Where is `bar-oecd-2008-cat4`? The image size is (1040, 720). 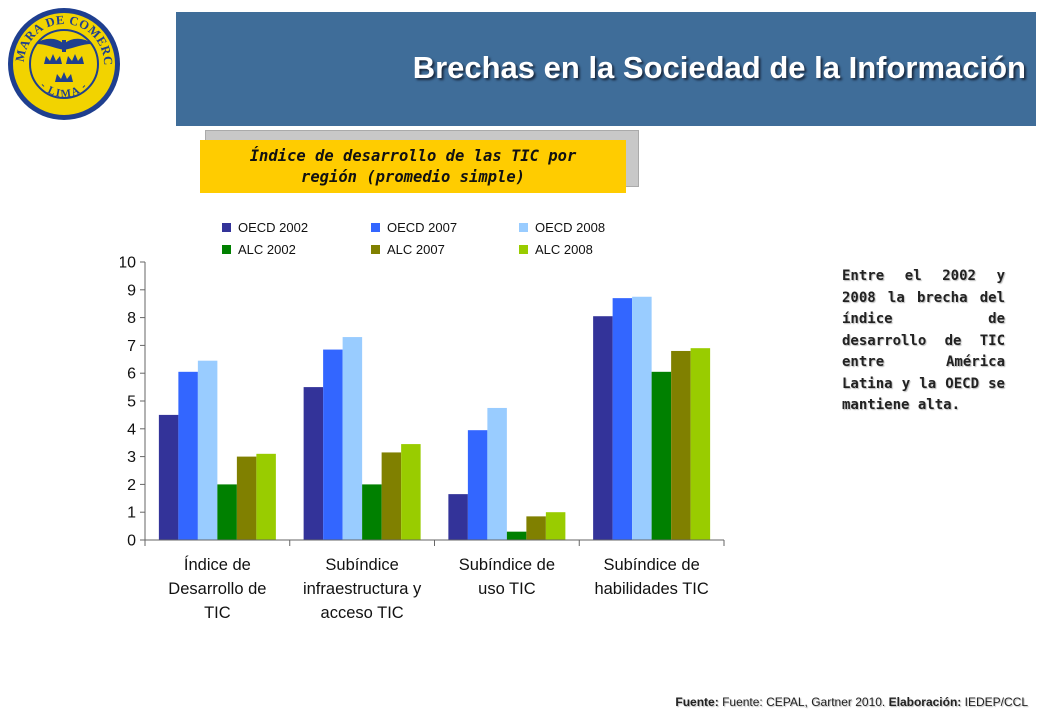 bar-oecd-2008-cat4 is located at coordinates (642, 418).